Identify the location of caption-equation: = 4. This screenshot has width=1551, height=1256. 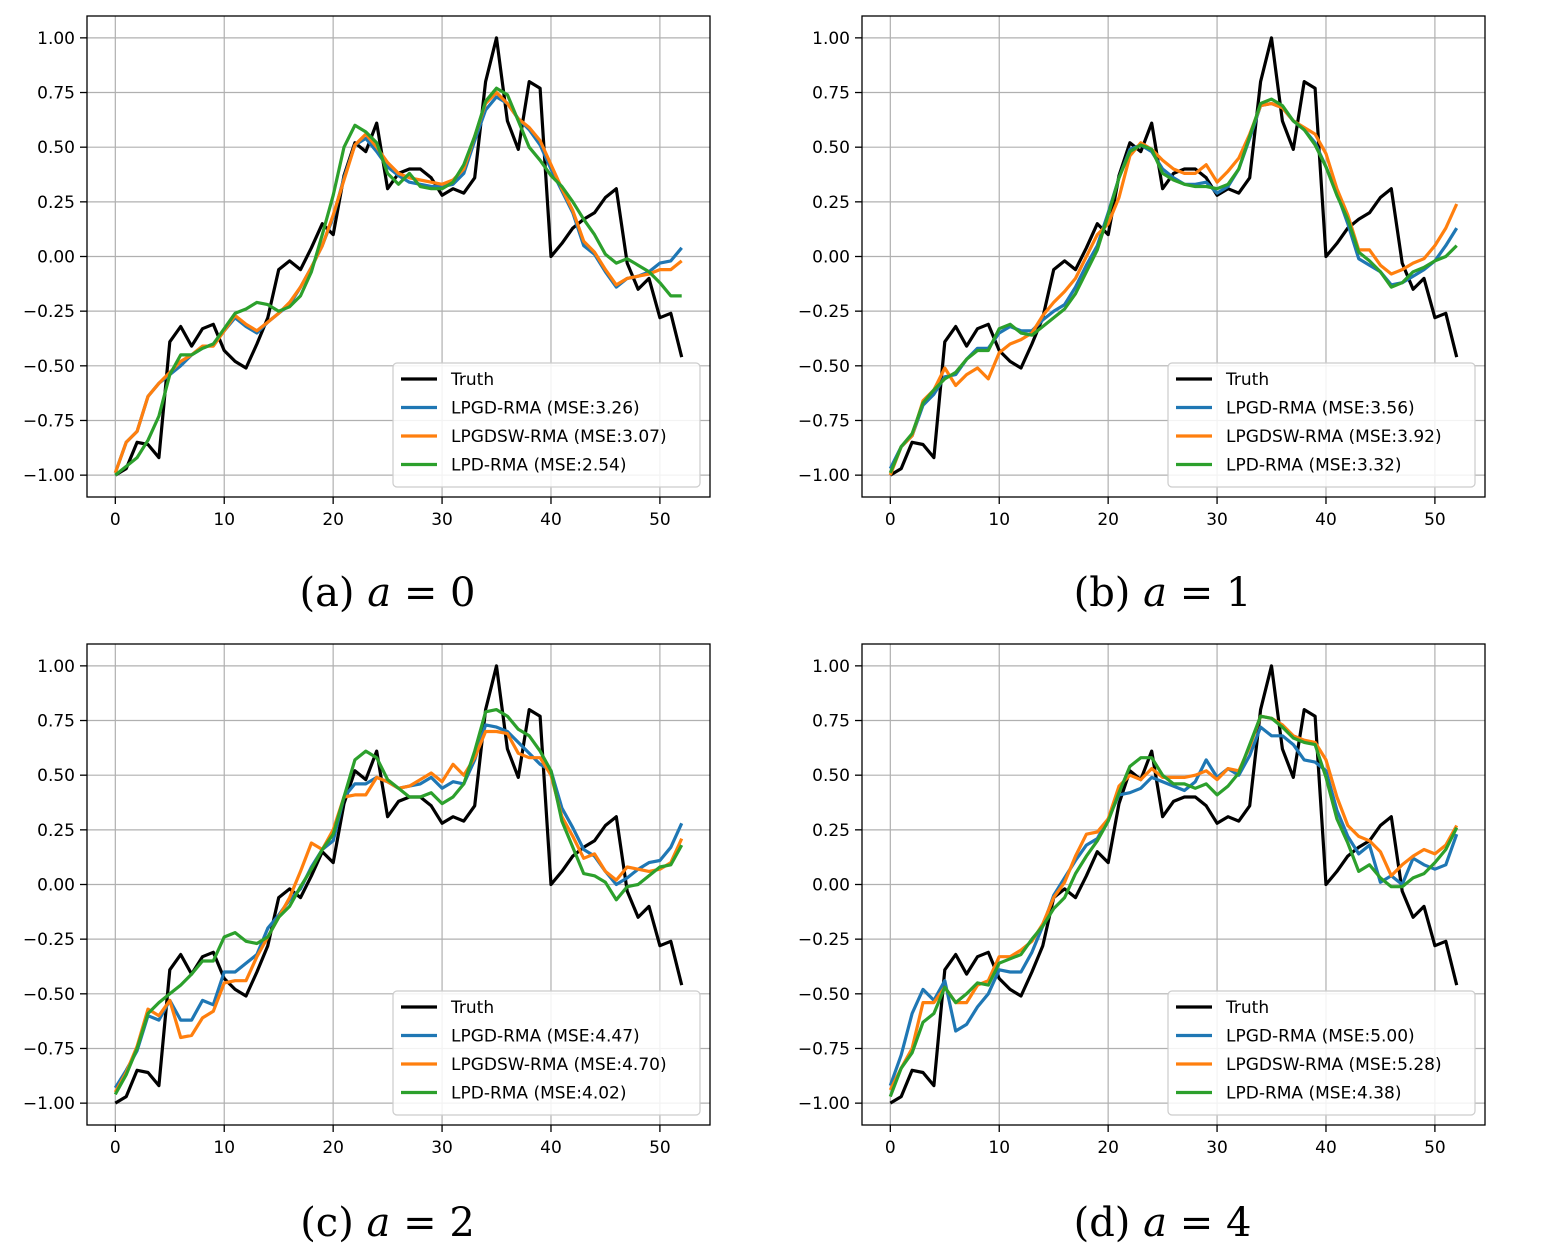
(1215, 1223).